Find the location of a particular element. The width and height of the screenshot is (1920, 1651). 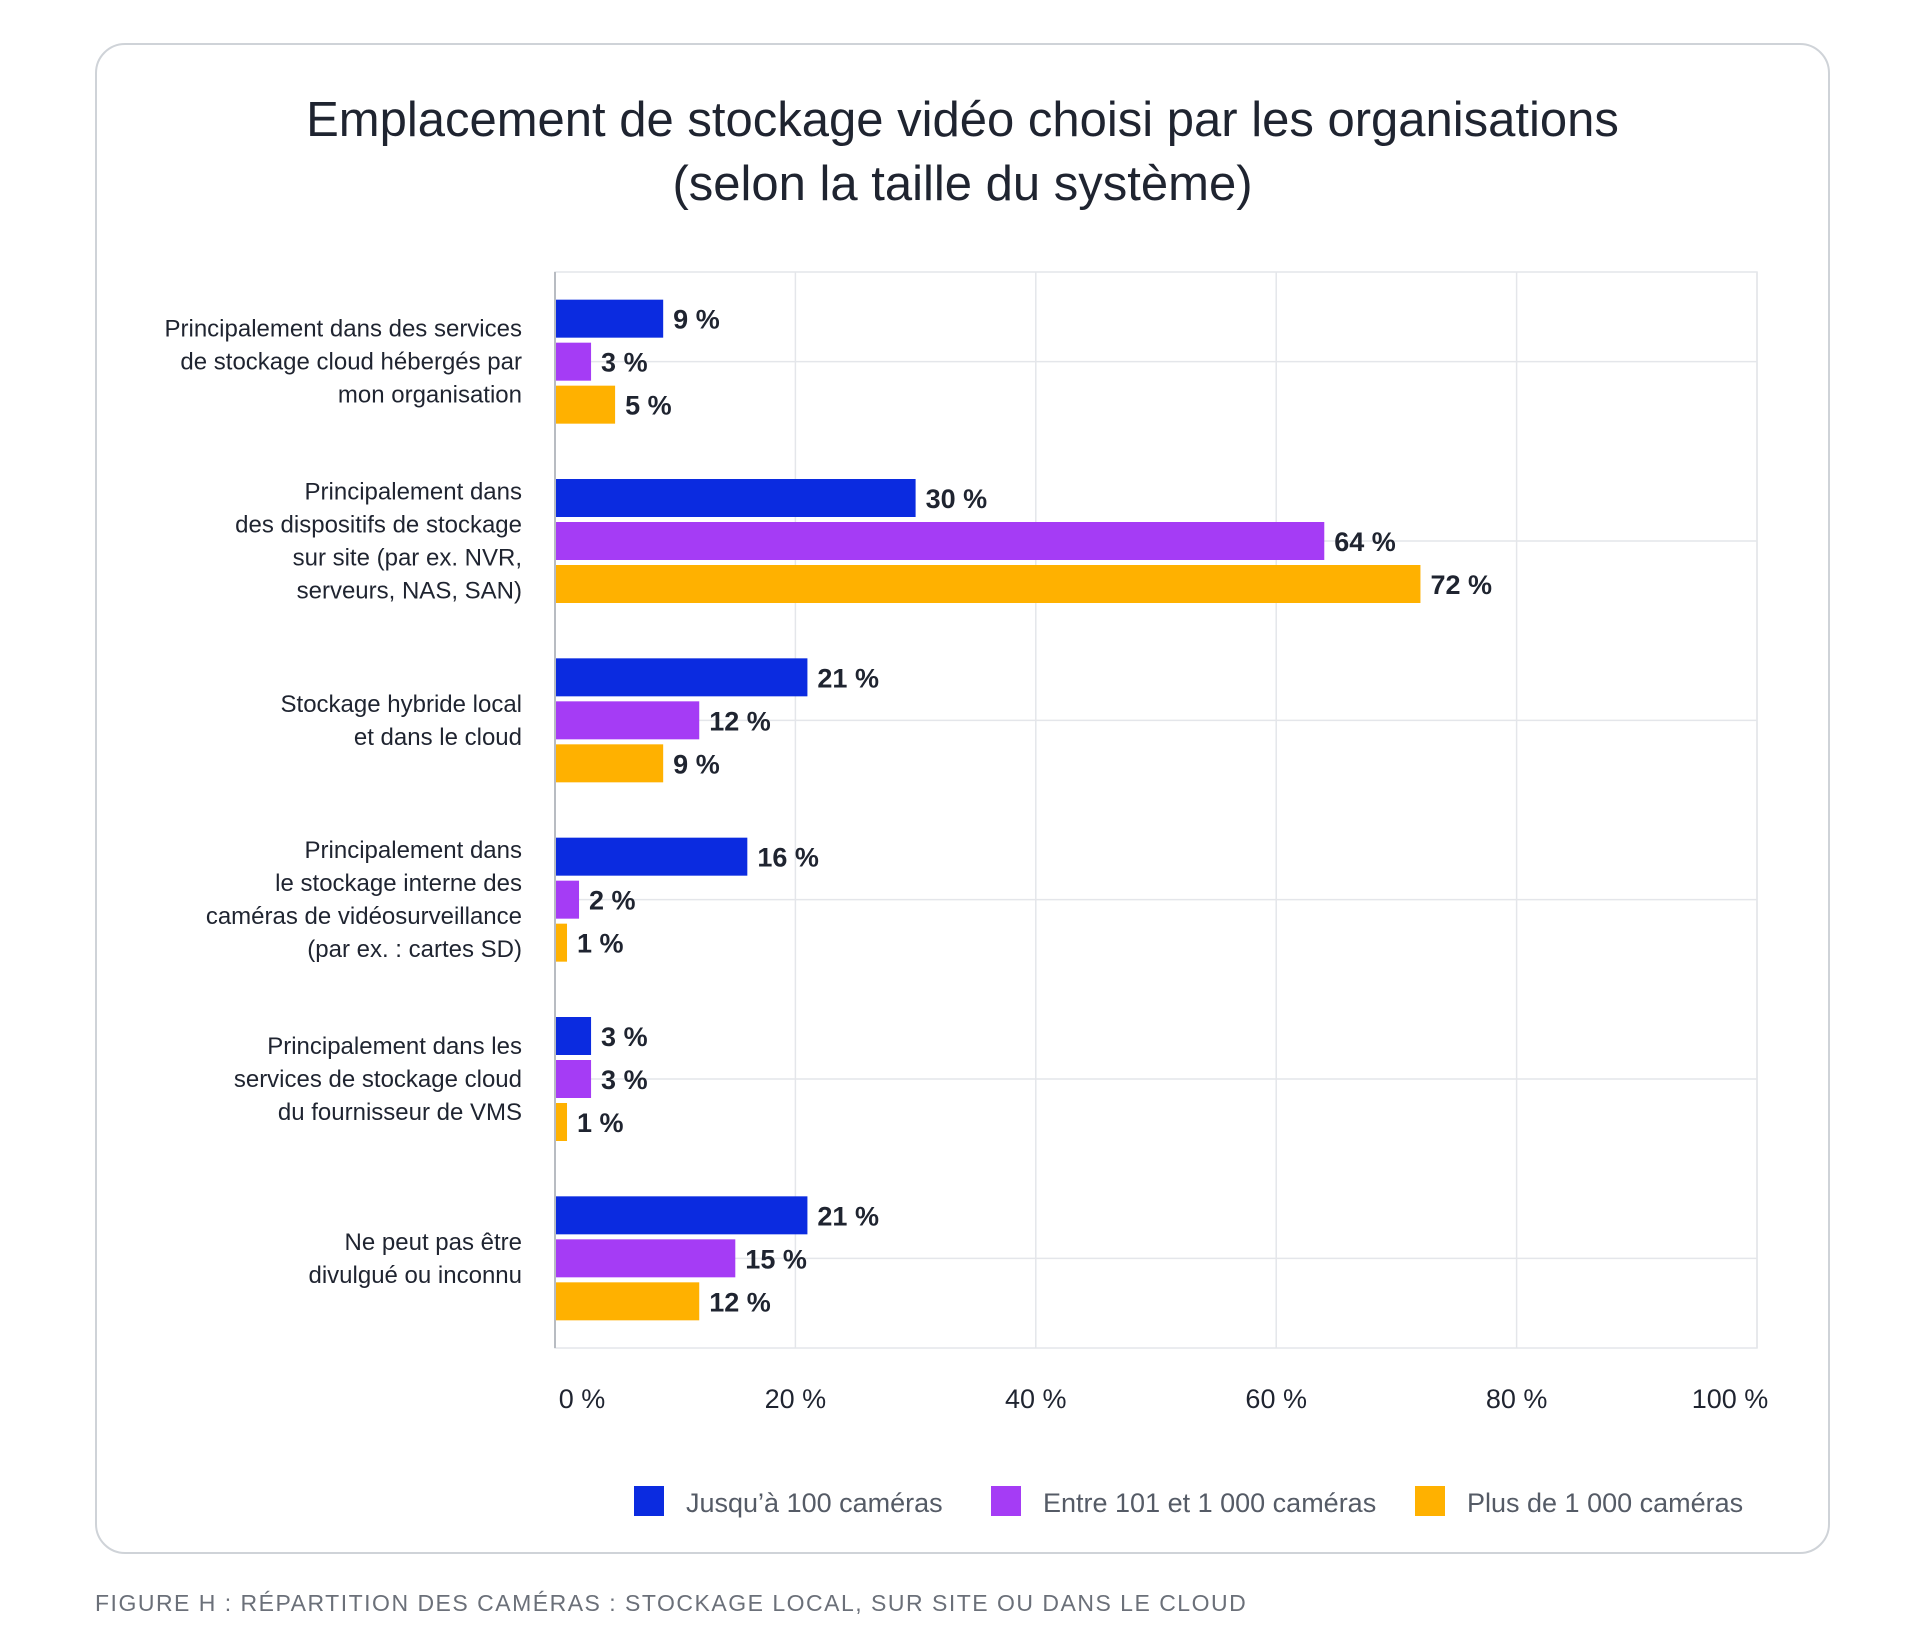

data-label: 15 % is located at coordinates (776, 1259).